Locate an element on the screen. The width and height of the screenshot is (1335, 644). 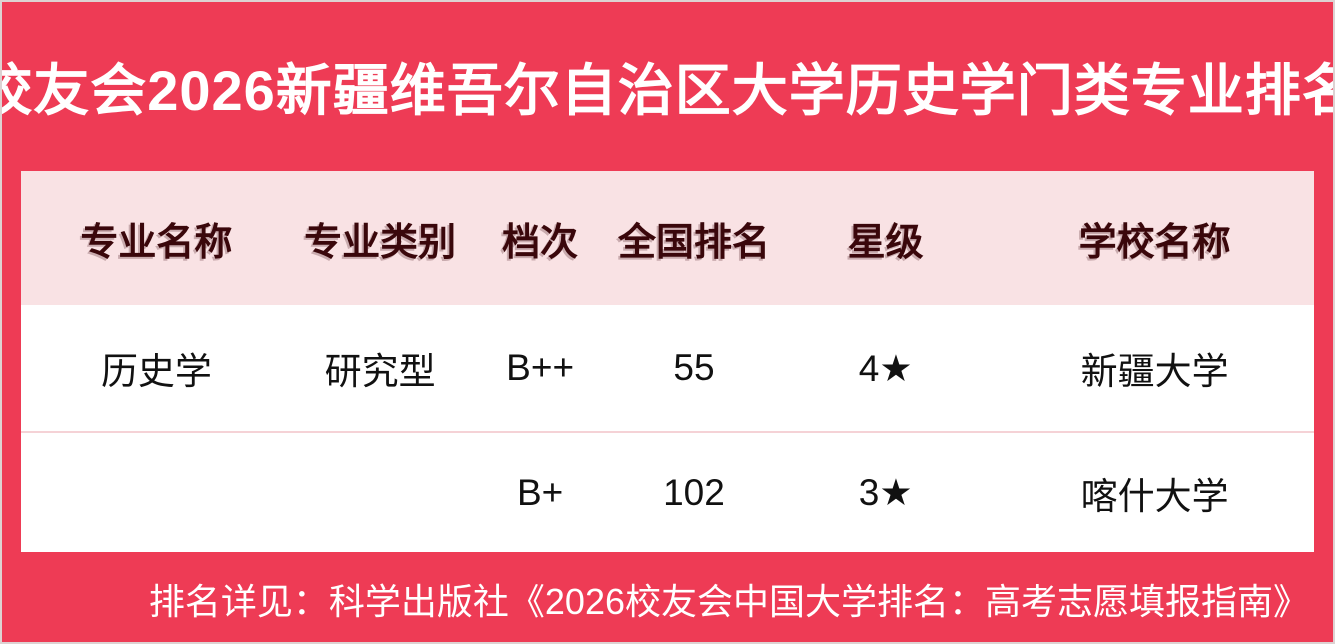
footer: 排名详见：科学出版社《2026校友会中国大学排名：高考志愿填报指南》 is located at coordinates (667, 597).